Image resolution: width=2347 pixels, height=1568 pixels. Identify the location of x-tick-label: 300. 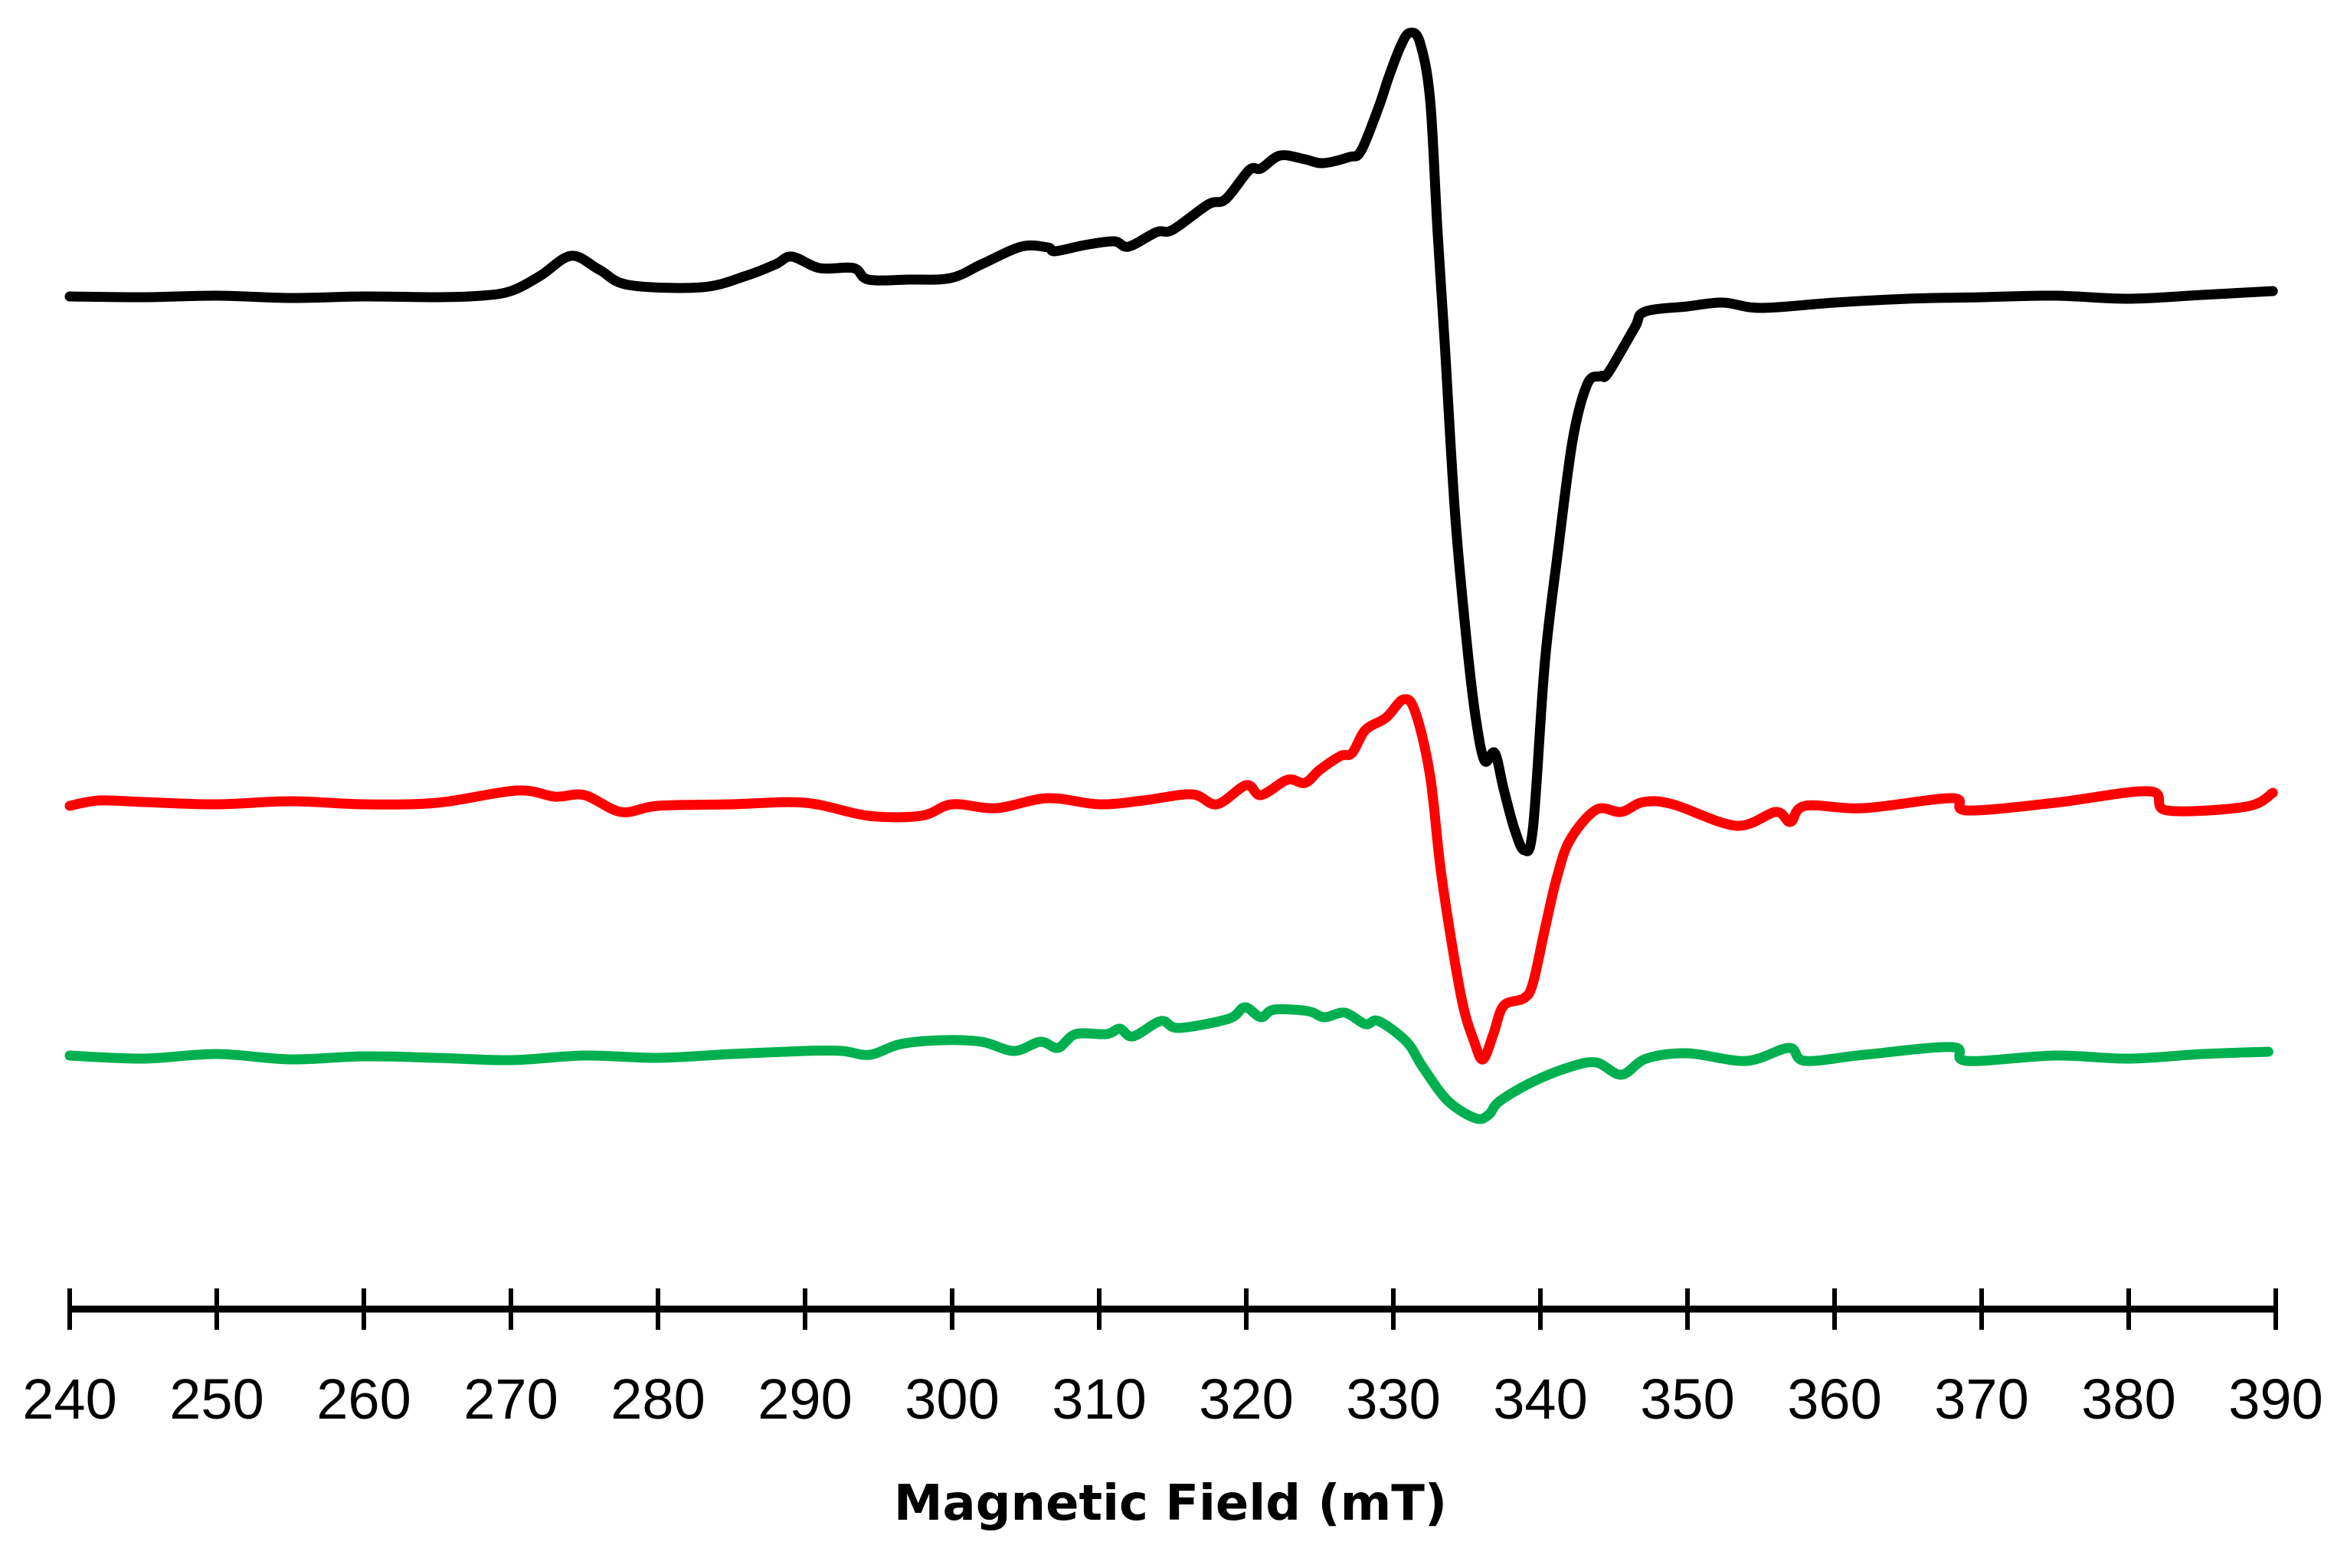
(952, 1399).